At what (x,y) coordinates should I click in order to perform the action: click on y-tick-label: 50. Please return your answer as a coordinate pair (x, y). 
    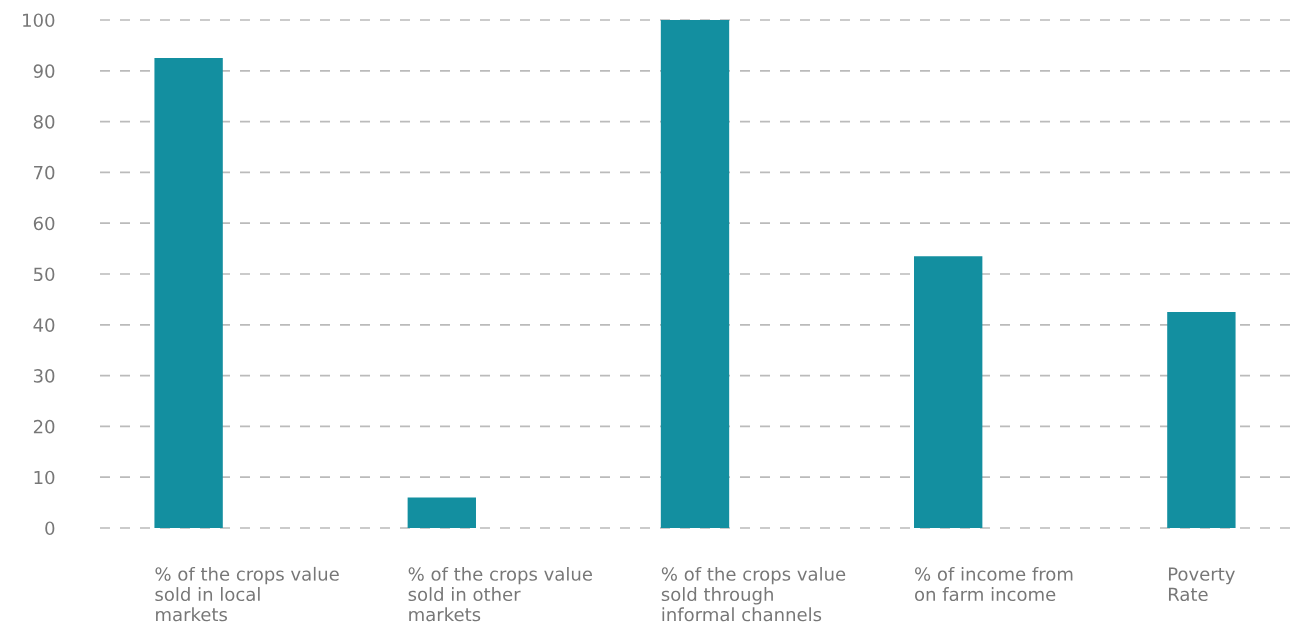
    Looking at the image, I should click on (44, 274).